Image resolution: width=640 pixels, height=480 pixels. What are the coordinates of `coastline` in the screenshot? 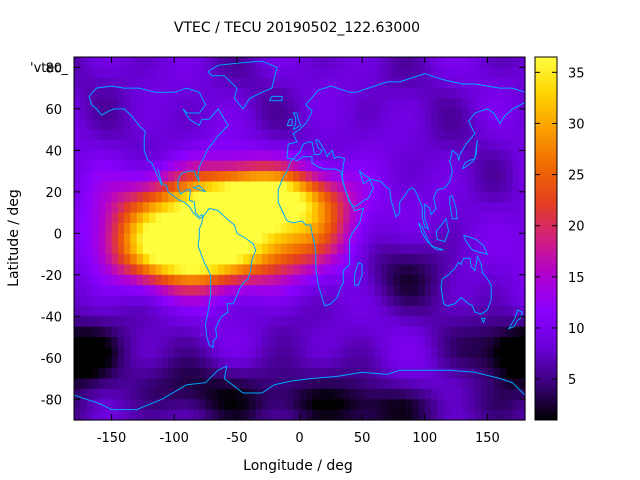 It's located at (483, 320).